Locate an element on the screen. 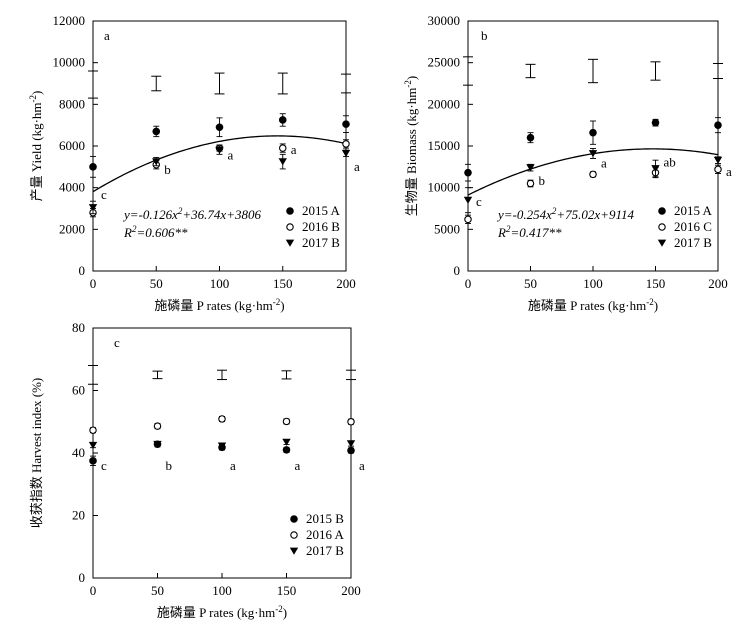 The width and height of the screenshot is (752, 640). fit-curve is located at coordinates (219, 164).